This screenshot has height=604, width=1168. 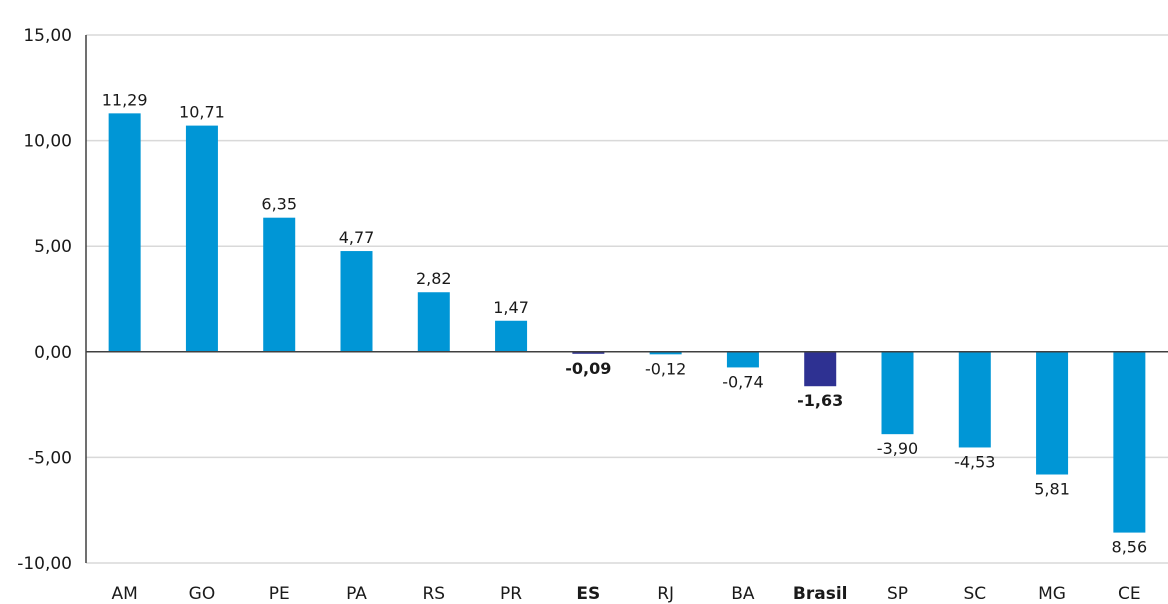 I want to click on y-tick-label: -10,00, so click(x=44, y=564).